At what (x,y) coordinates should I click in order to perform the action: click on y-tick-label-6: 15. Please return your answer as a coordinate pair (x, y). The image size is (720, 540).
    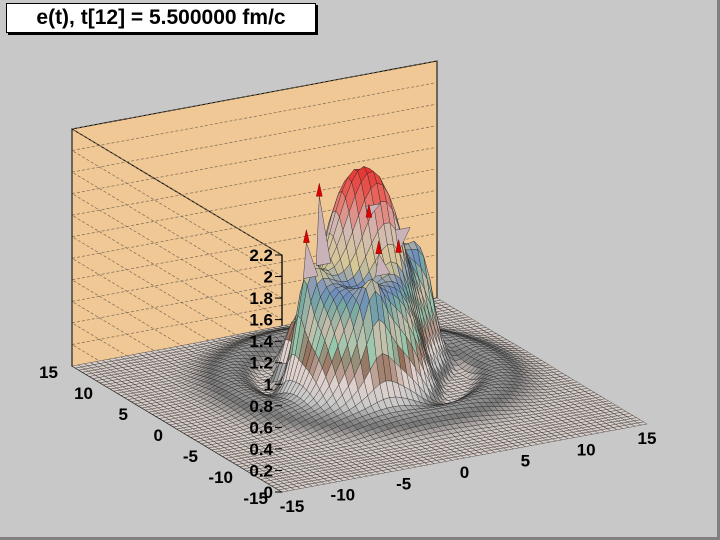
    Looking at the image, I should click on (48, 372).